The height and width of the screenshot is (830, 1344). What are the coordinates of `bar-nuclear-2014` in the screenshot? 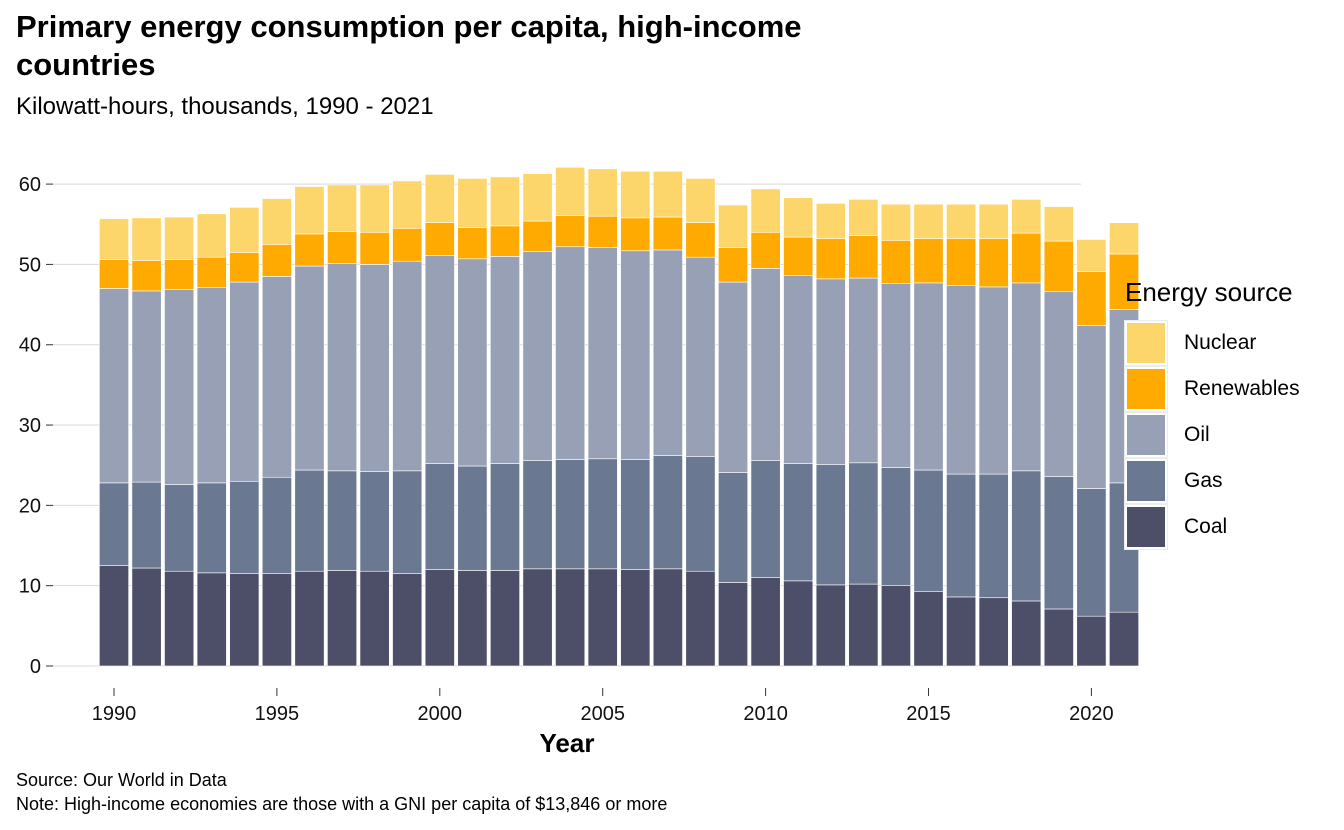 It's located at (895, 222).